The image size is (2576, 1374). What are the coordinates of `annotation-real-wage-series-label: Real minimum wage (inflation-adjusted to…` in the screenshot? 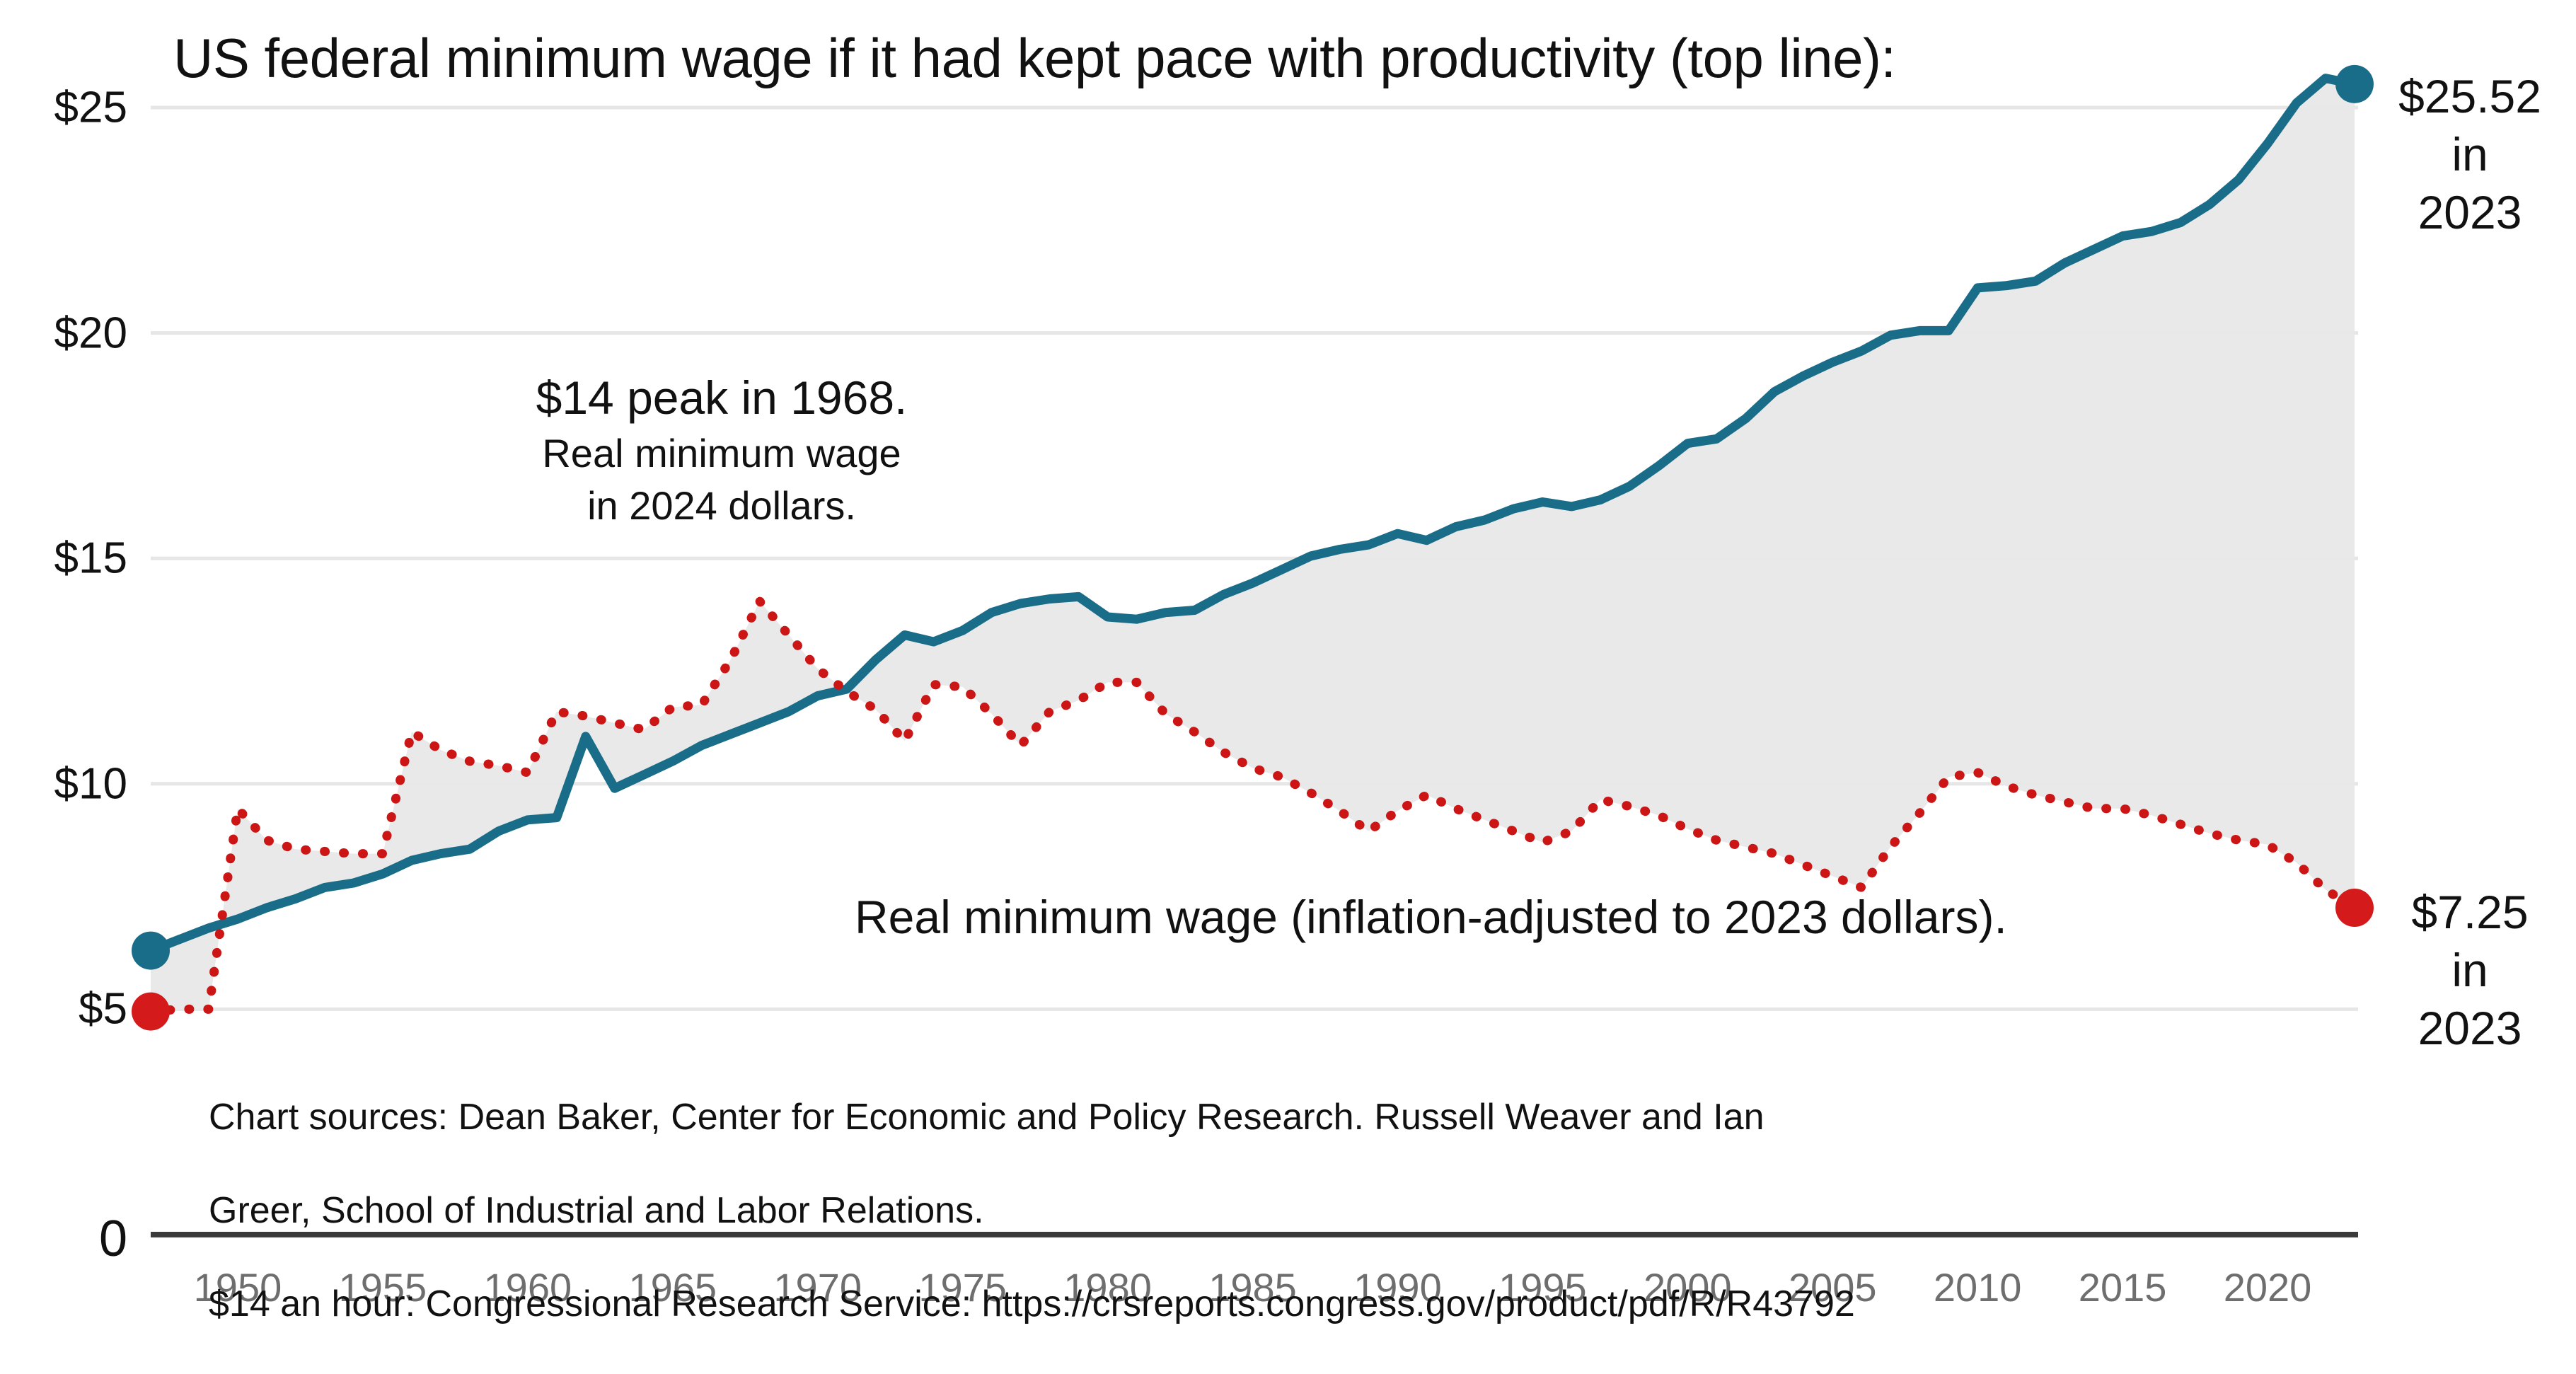 It's located at (1431, 917).